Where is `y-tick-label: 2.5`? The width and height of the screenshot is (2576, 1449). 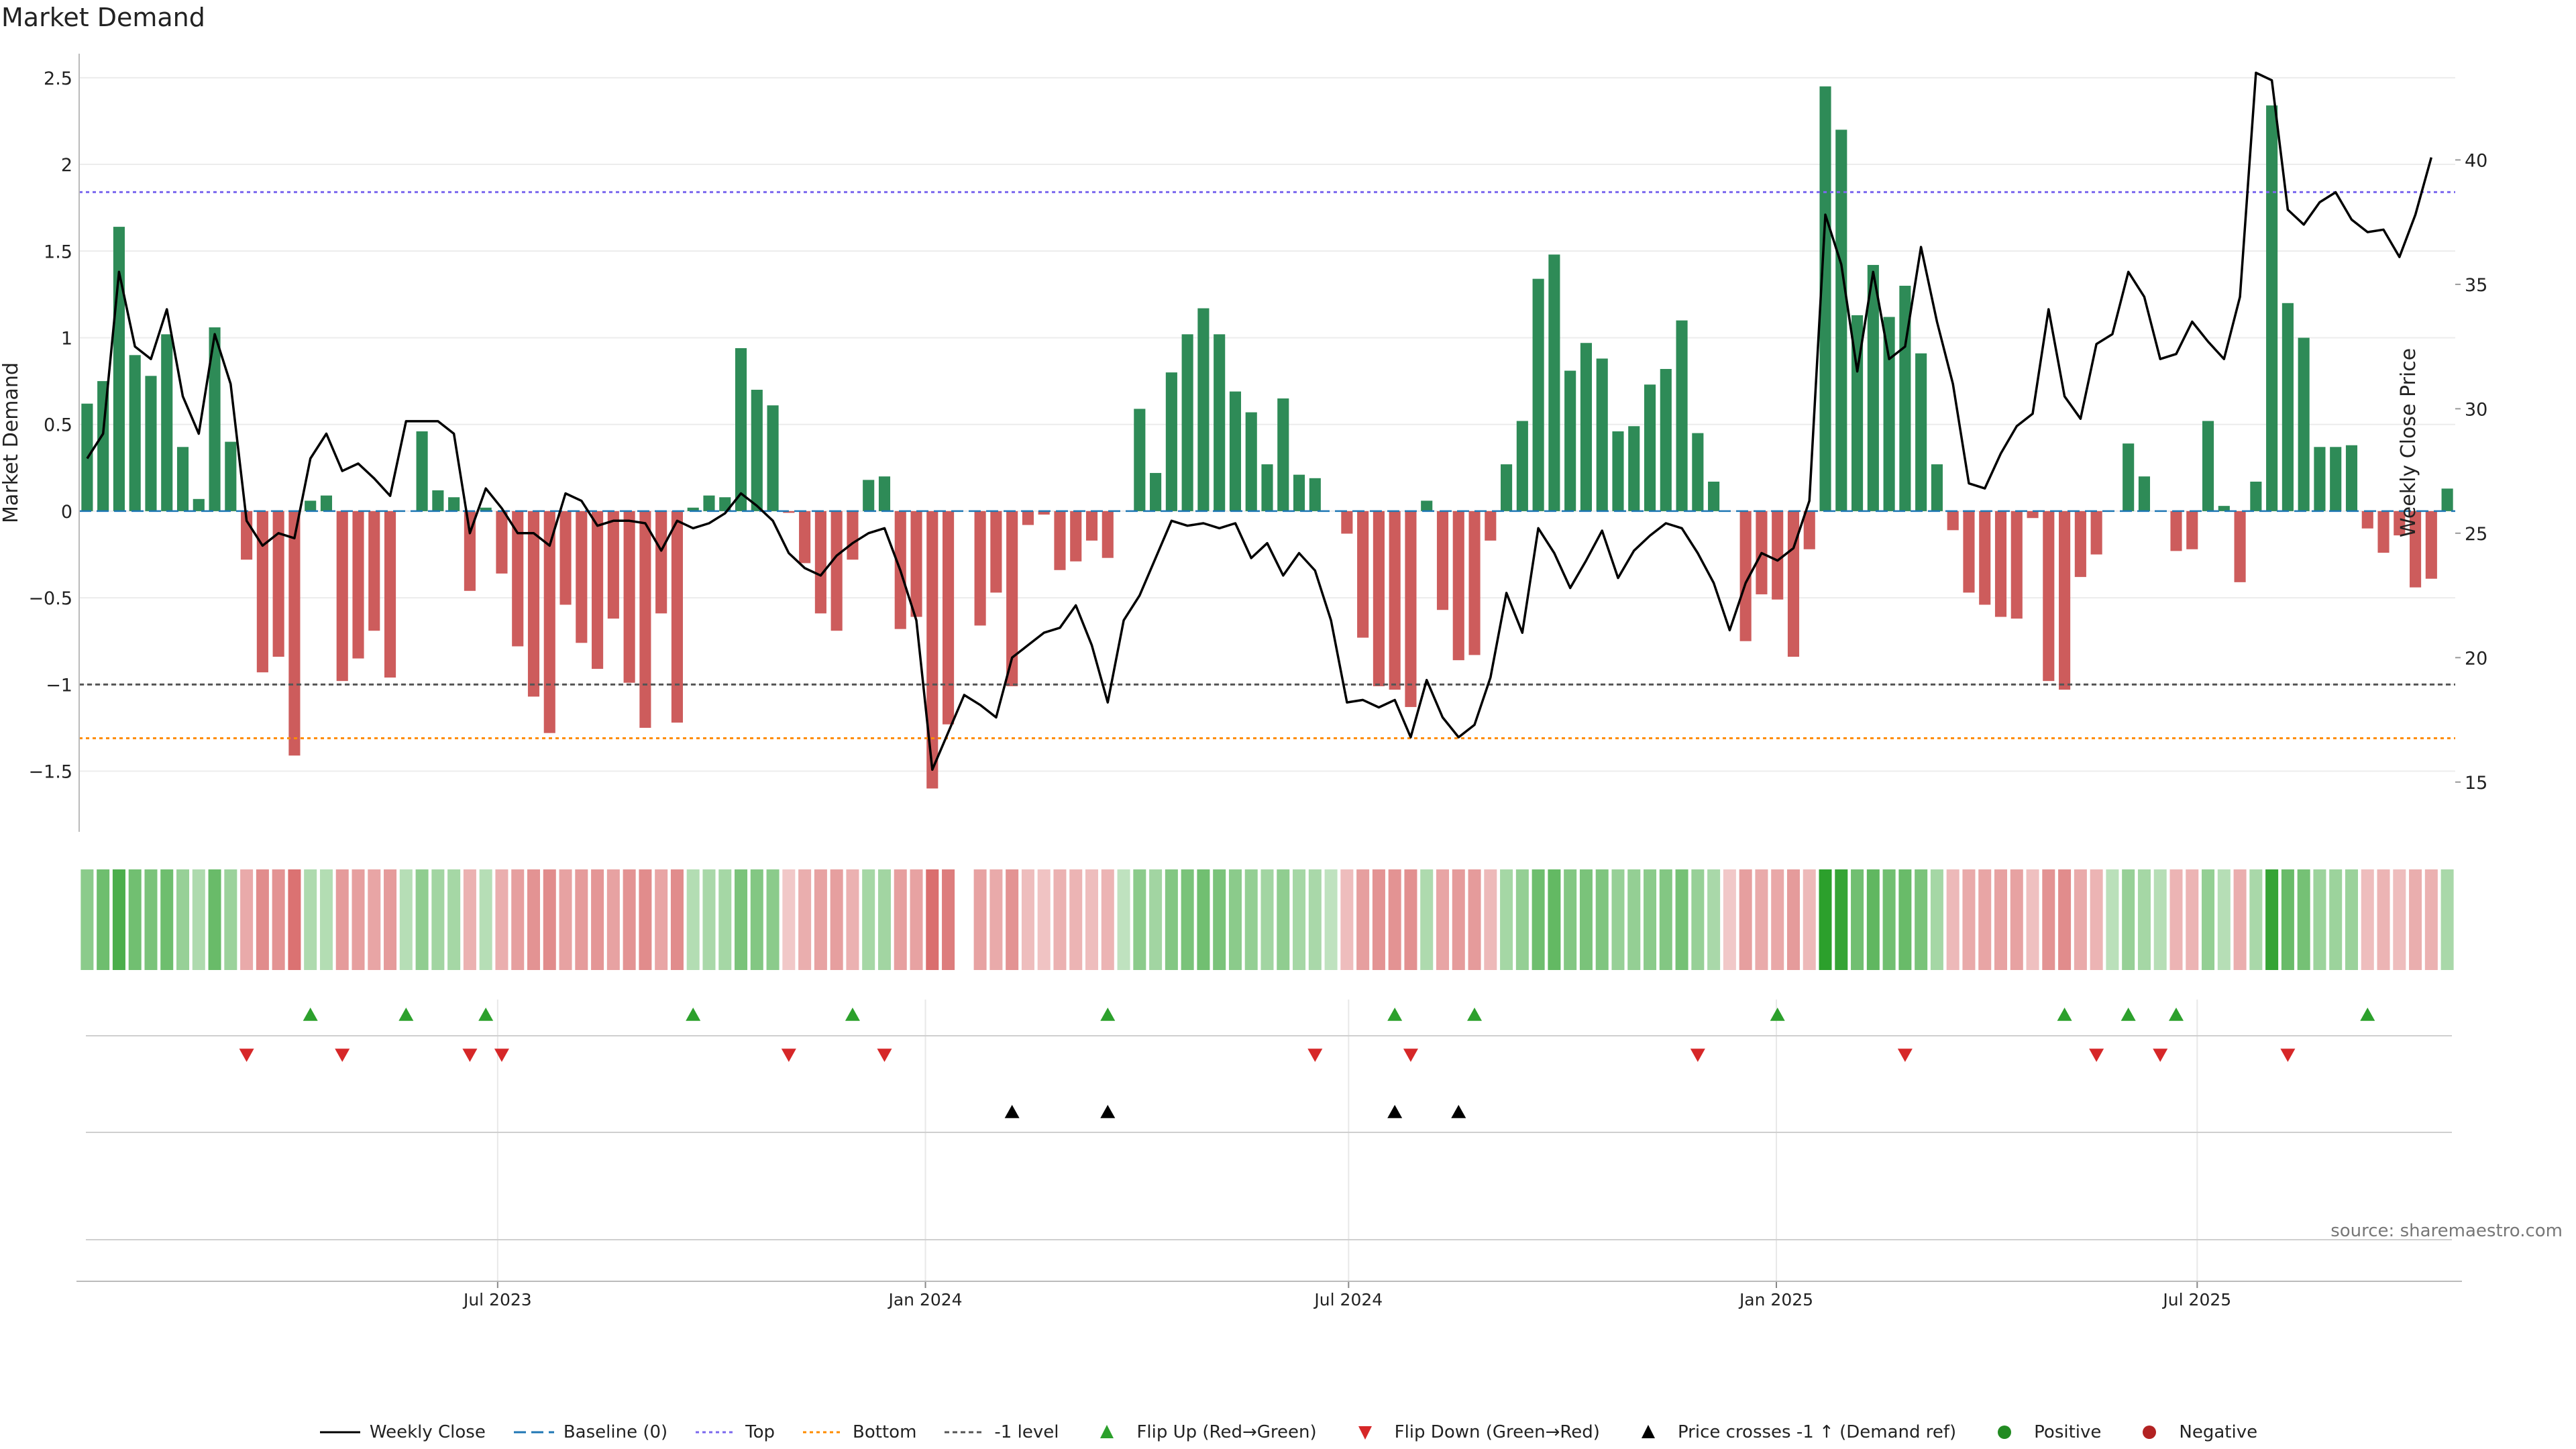 y-tick-label: 2.5 is located at coordinates (58, 78).